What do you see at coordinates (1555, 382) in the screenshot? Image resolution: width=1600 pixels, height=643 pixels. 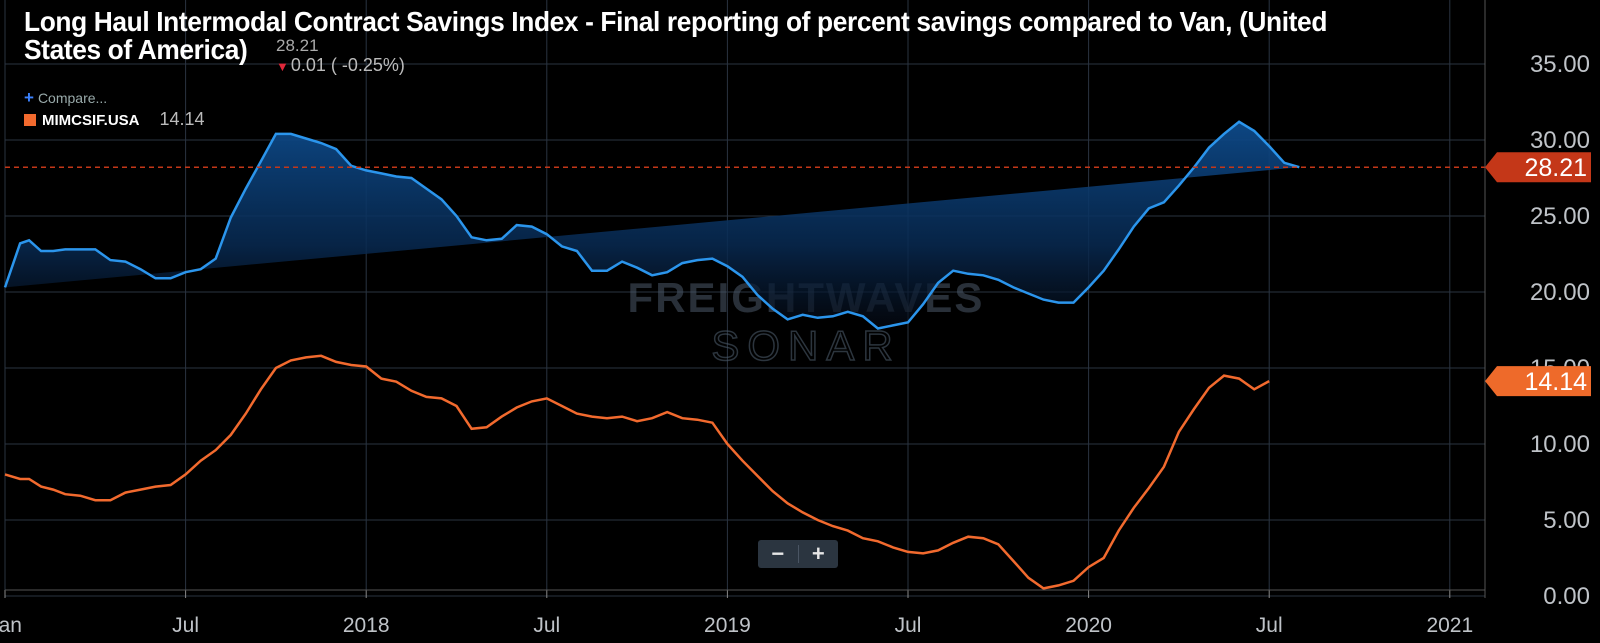 I see `last-value-text: 14.14` at bounding box center [1555, 382].